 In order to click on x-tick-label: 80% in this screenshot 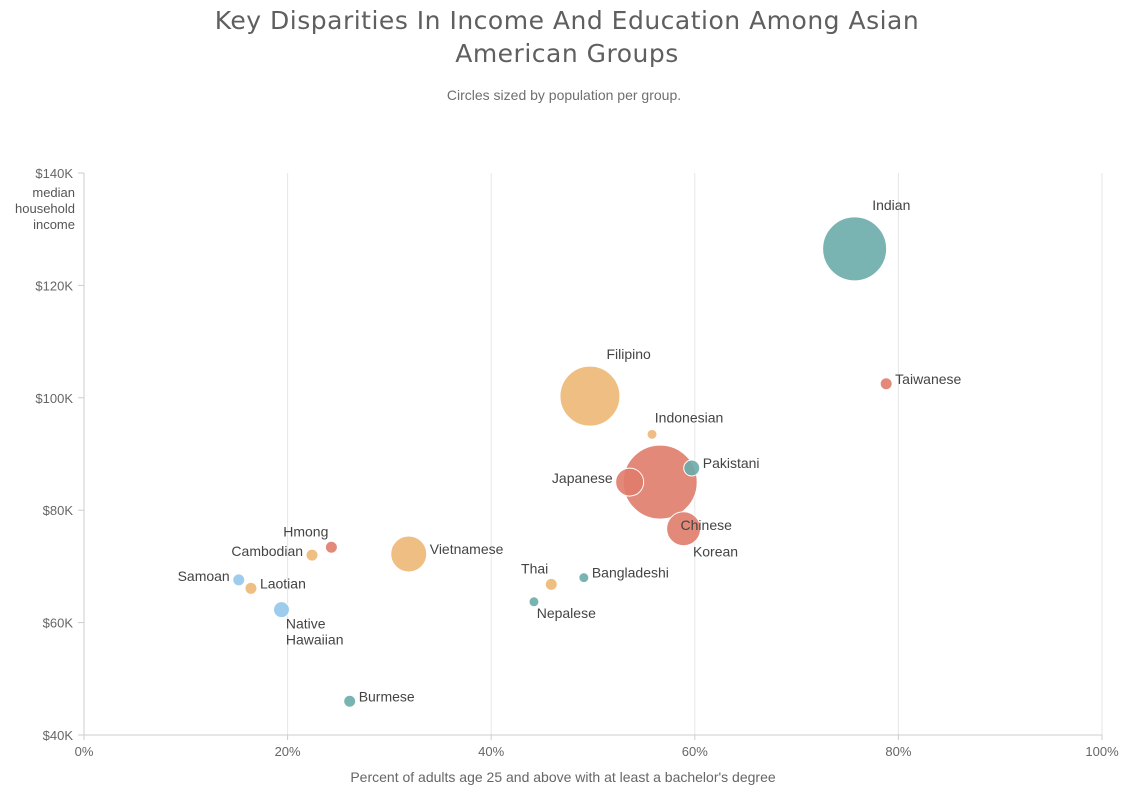, I will do `click(898, 751)`.